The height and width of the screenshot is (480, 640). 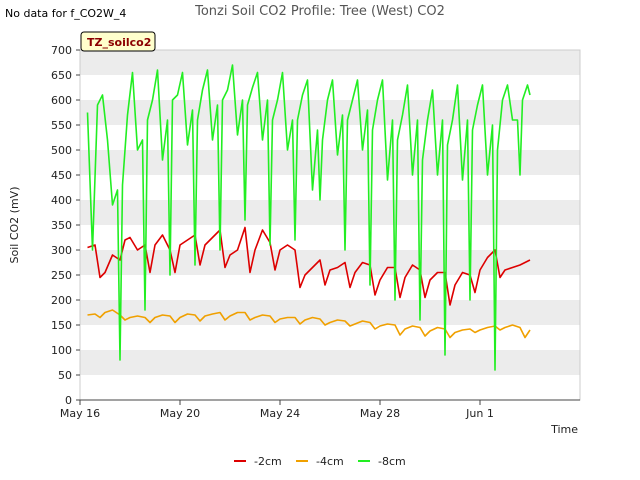 I want to click on series-line-4cmcm, so click(x=309, y=324).